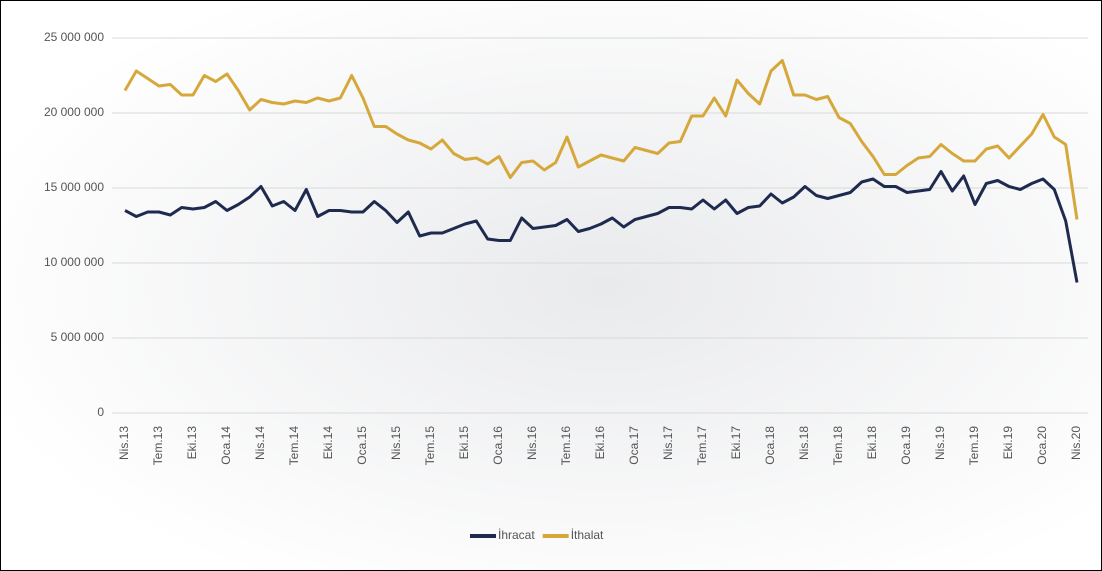 The image size is (1102, 571). What do you see at coordinates (294, 446) in the screenshot?
I see `x-tick-label: Tem.14` at bounding box center [294, 446].